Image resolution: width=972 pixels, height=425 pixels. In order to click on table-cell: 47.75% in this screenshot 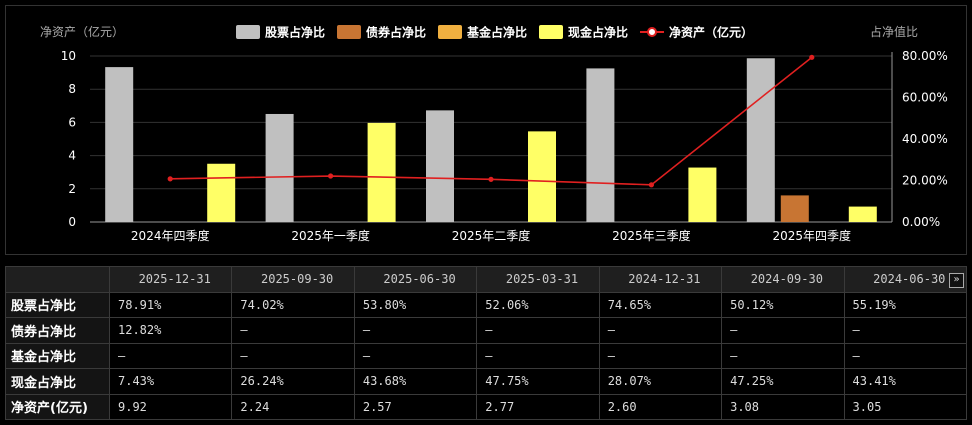, I will do `click(538, 381)`.